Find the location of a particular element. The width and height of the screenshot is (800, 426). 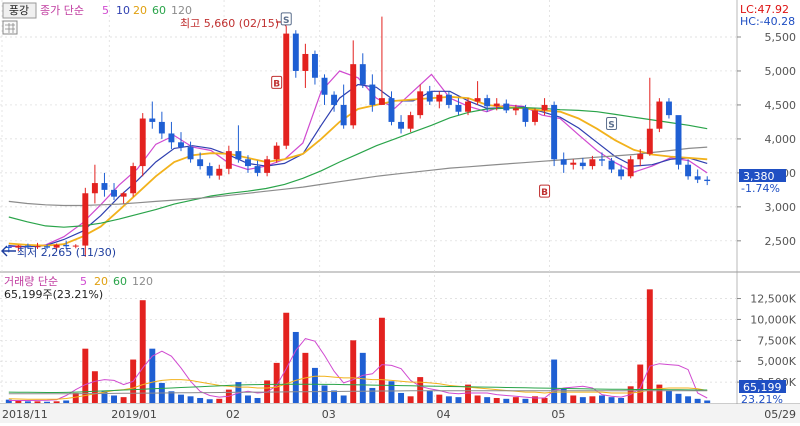

x-axis-panel is located at coordinates (400, 413).